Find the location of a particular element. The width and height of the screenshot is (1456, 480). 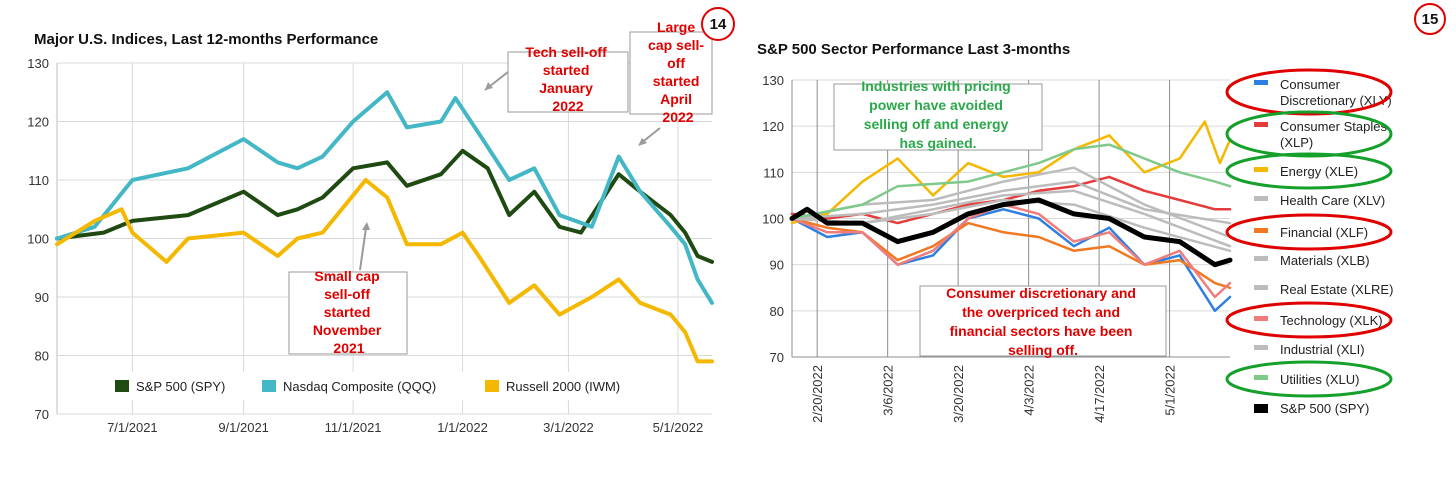

legend-label-s-p-500-spy: S&P 500 (SPY) is located at coordinates (1324, 408).